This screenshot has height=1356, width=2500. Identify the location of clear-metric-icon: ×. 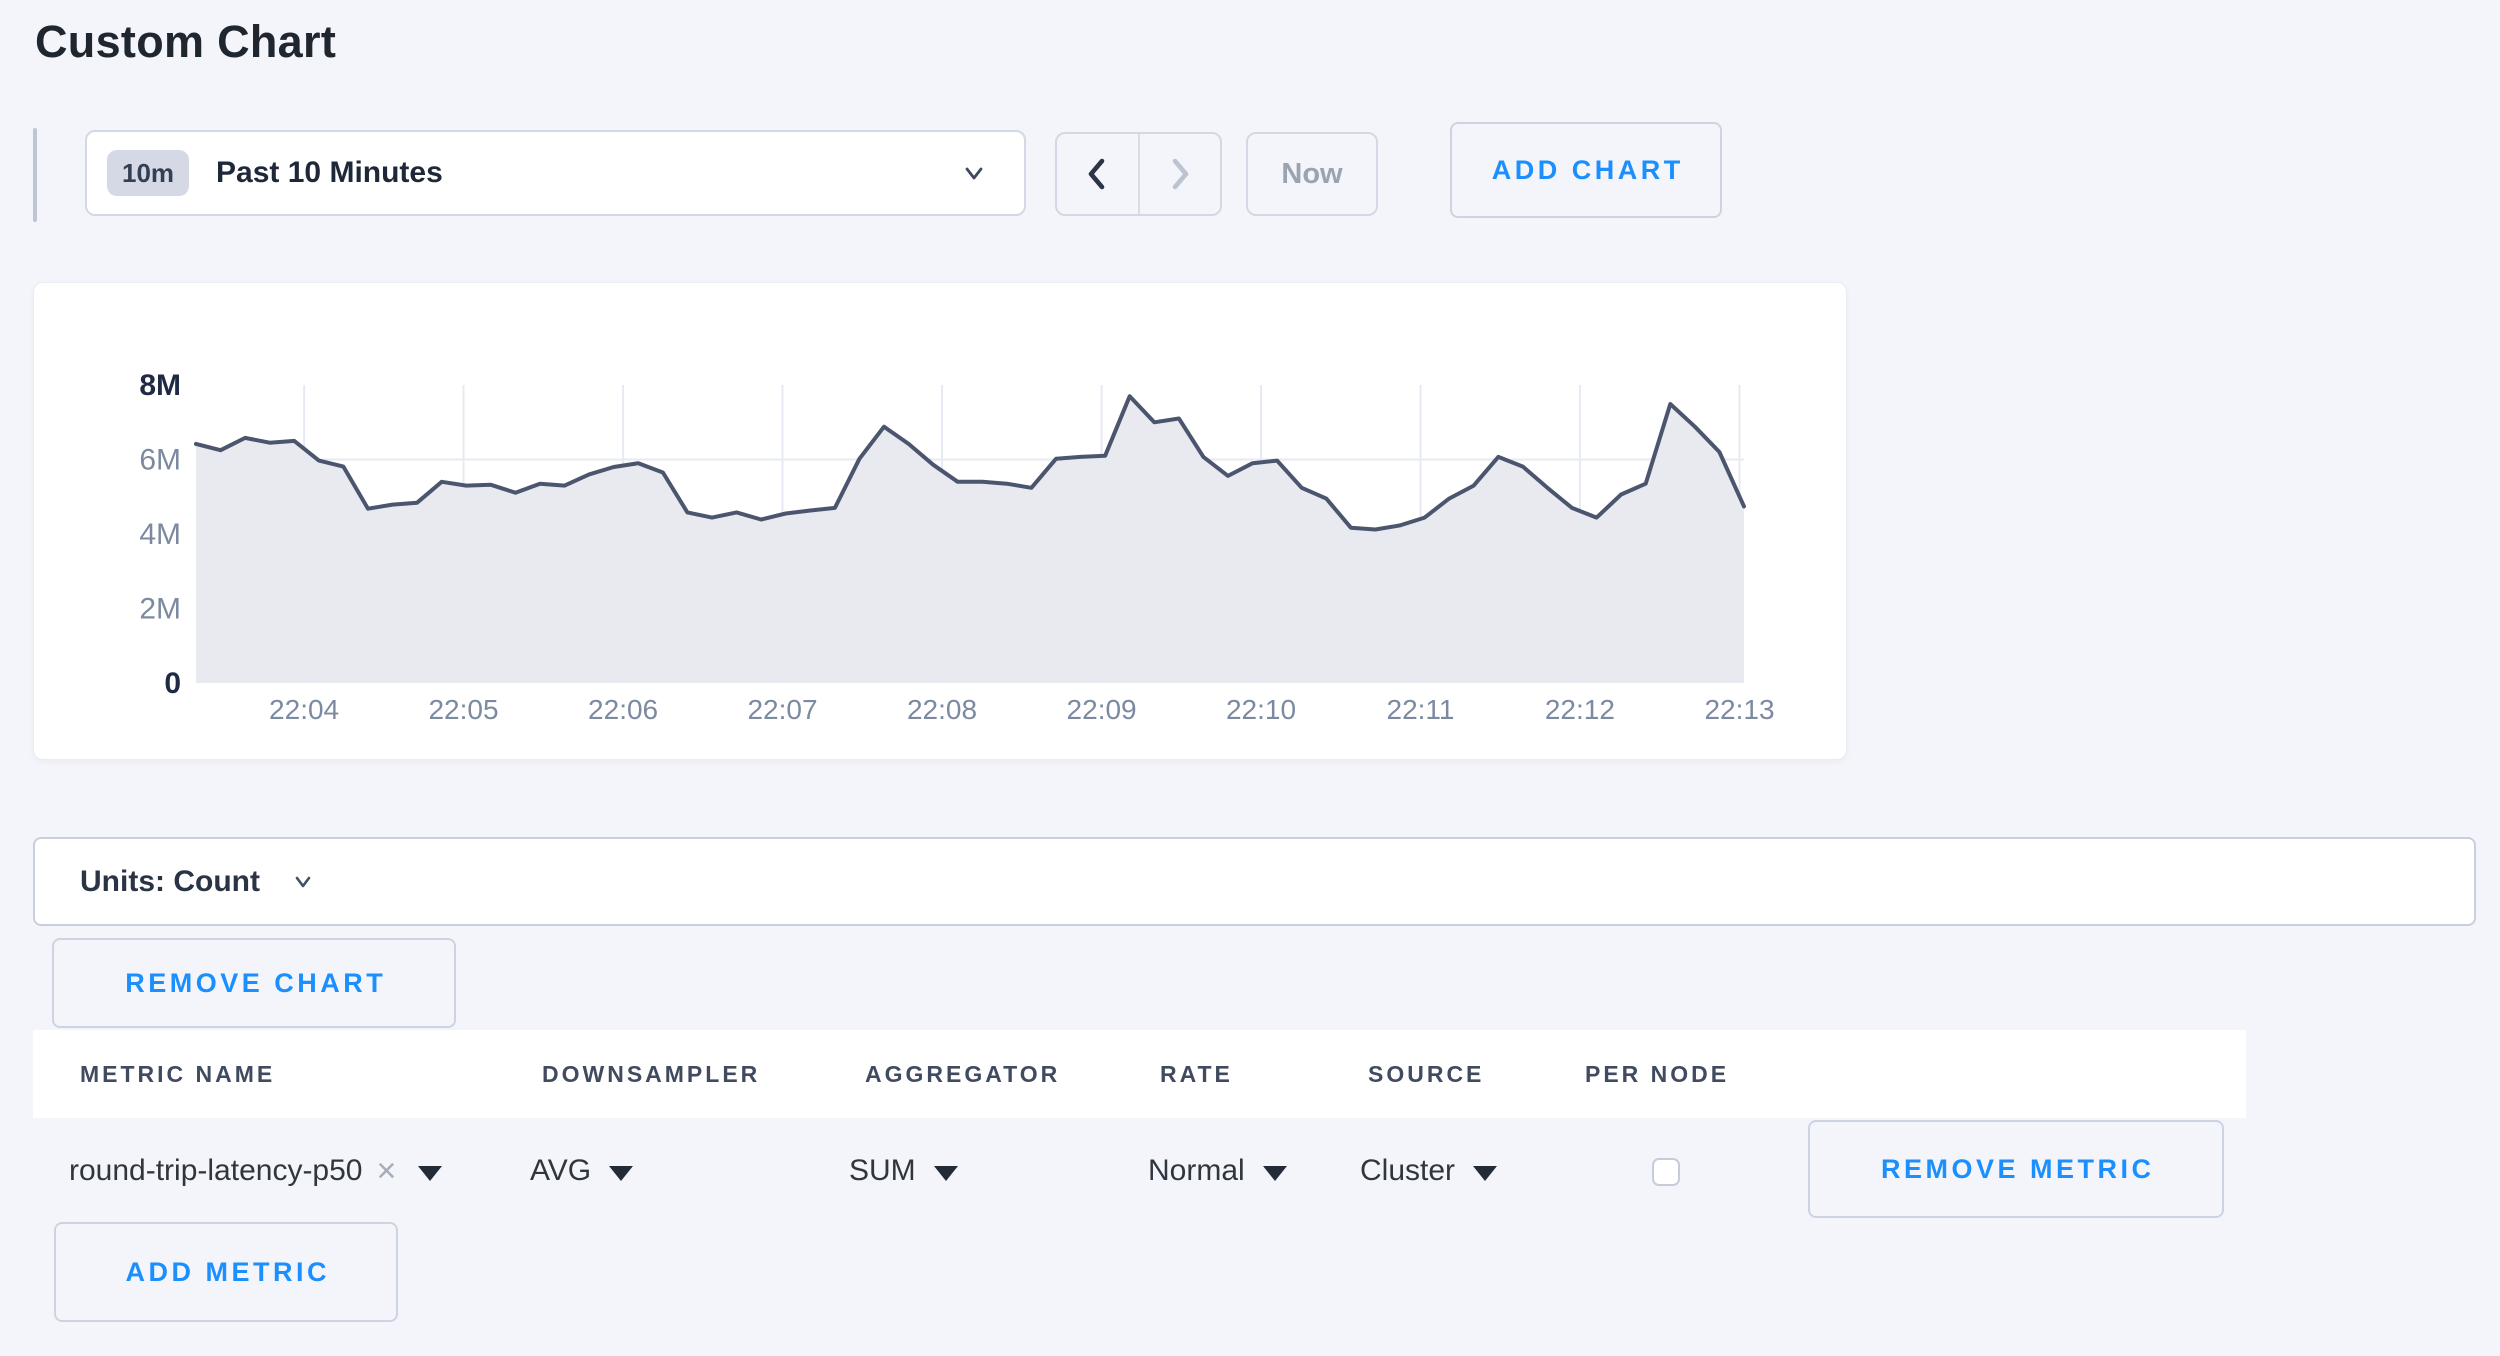
(386, 1171).